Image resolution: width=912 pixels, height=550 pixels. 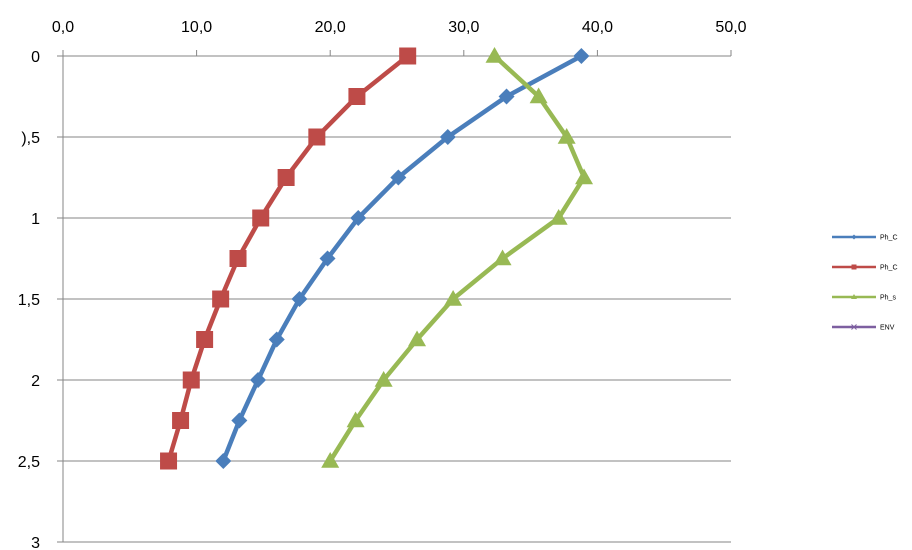 What do you see at coordinates (865, 238) in the screenshot?
I see `legend-item-1: Ph_C` at bounding box center [865, 238].